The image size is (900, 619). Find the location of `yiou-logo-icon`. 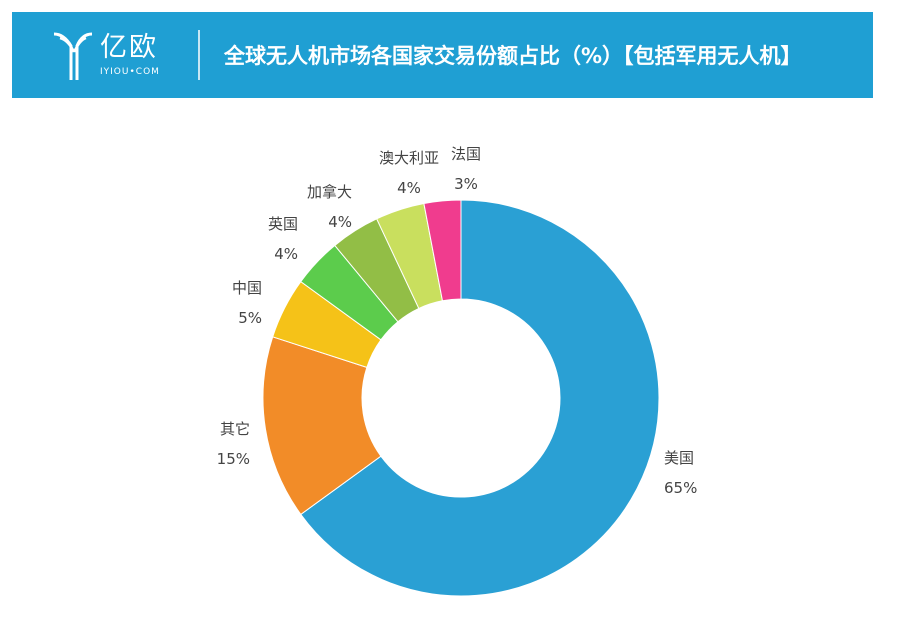

yiou-logo-icon is located at coordinates (73, 56).